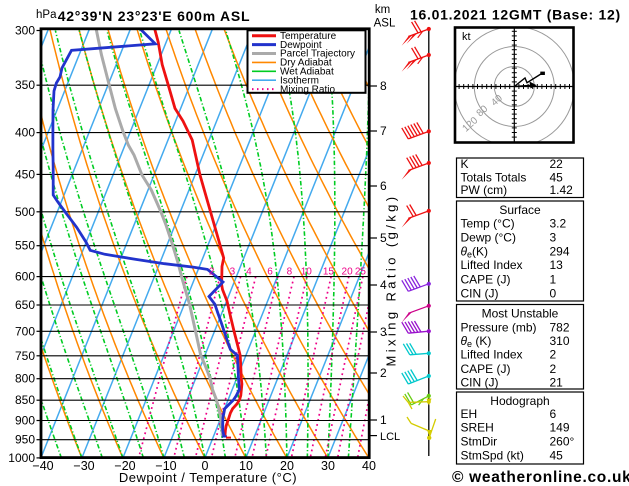 The height and width of the screenshot is (486, 629). What do you see at coordinates (307, 89) in the screenshot?
I see `svg-text: Mixing Ratio` at bounding box center [307, 89].